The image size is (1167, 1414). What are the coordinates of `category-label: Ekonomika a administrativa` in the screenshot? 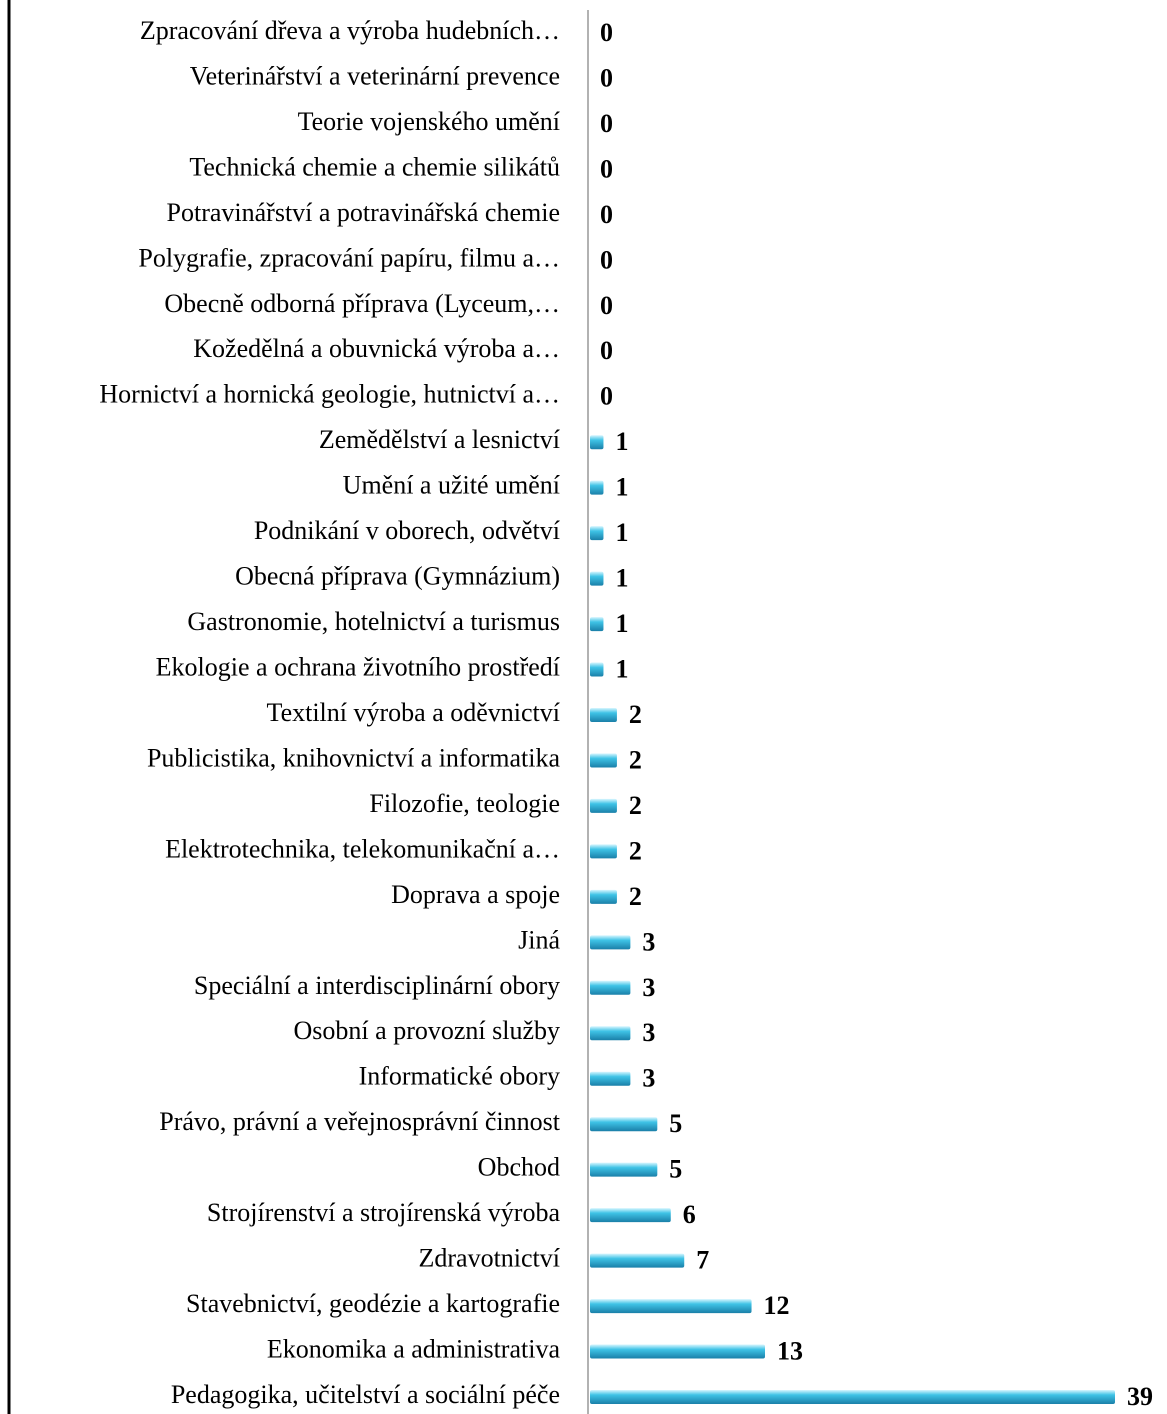 It's located at (414, 1349).